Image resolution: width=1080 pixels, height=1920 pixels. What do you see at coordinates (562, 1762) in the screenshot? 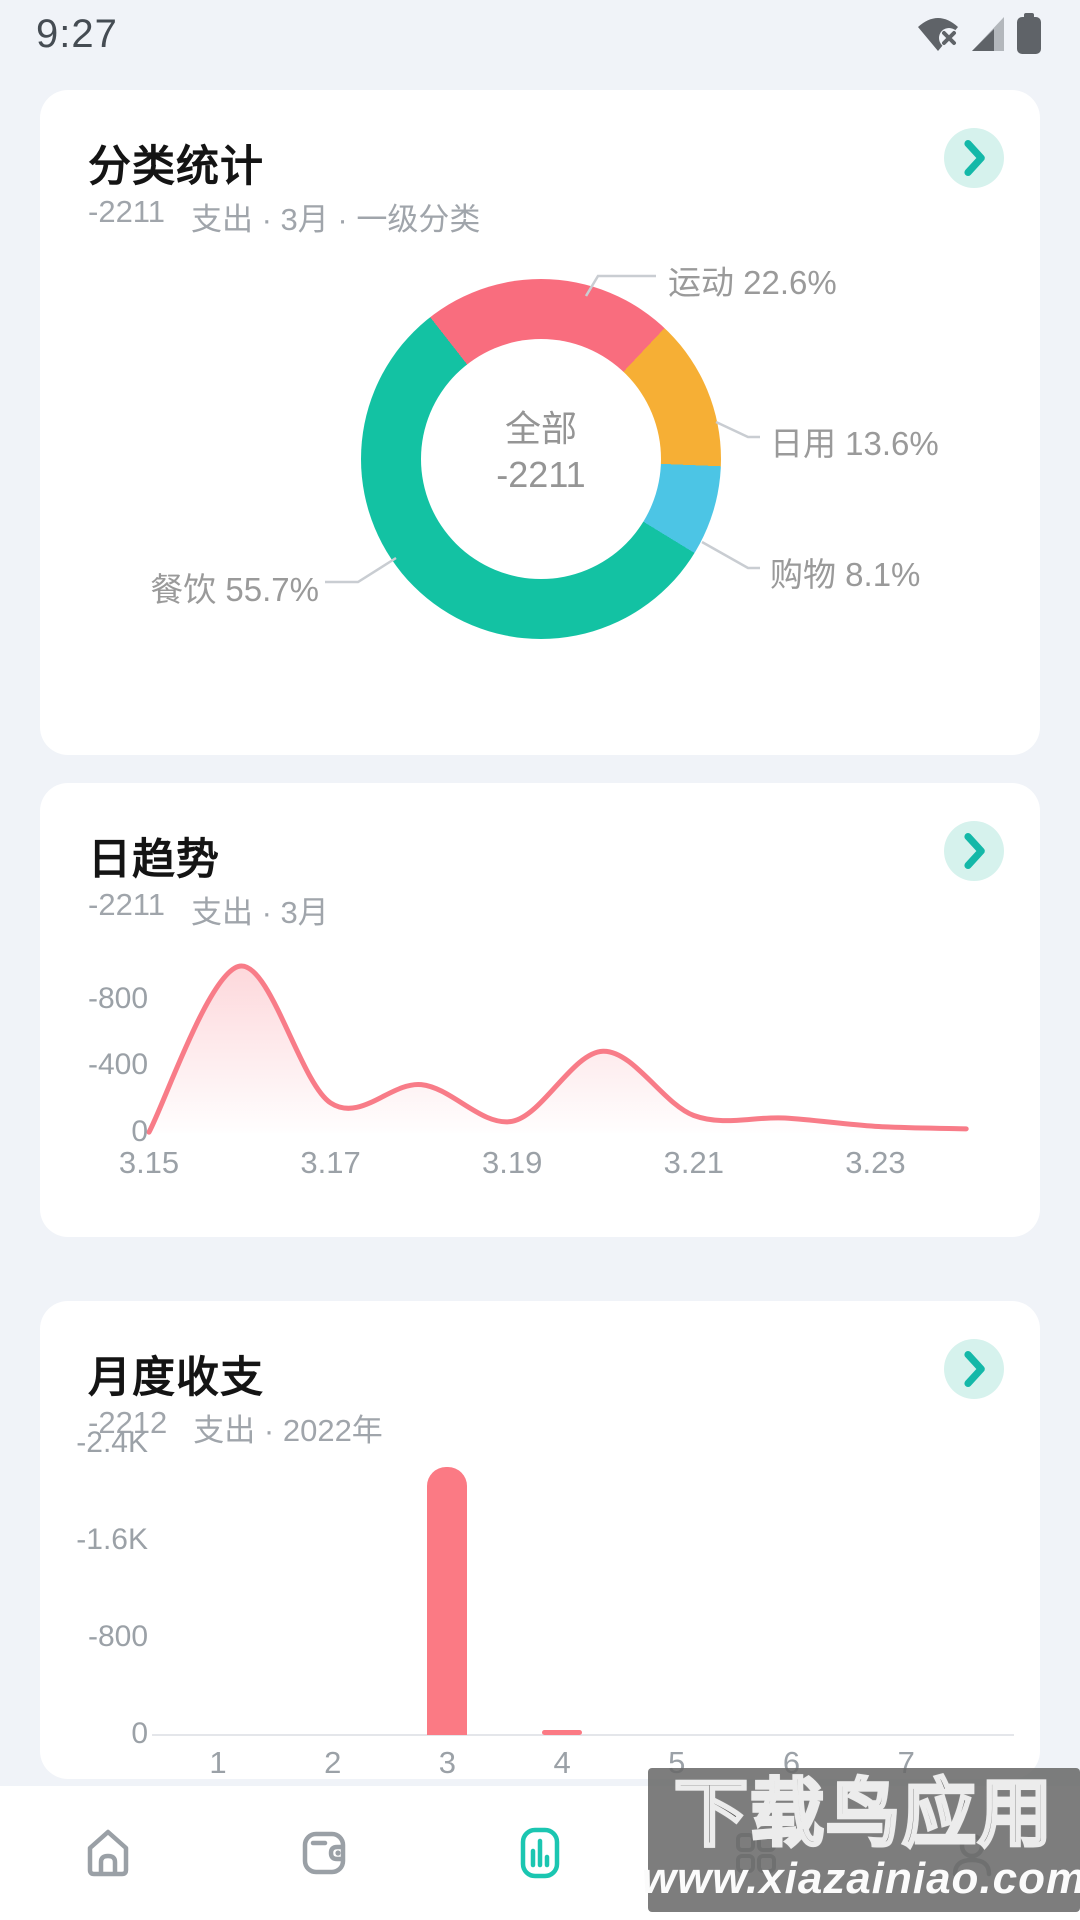
I see `x-axis-tick: 4` at bounding box center [562, 1762].